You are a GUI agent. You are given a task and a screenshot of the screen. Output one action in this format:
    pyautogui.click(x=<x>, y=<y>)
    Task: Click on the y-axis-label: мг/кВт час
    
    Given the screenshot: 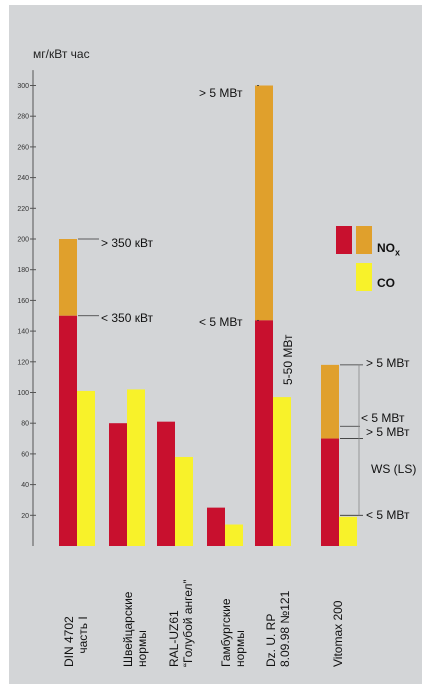 What is the action you would take?
    pyautogui.click(x=61, y=54)
    